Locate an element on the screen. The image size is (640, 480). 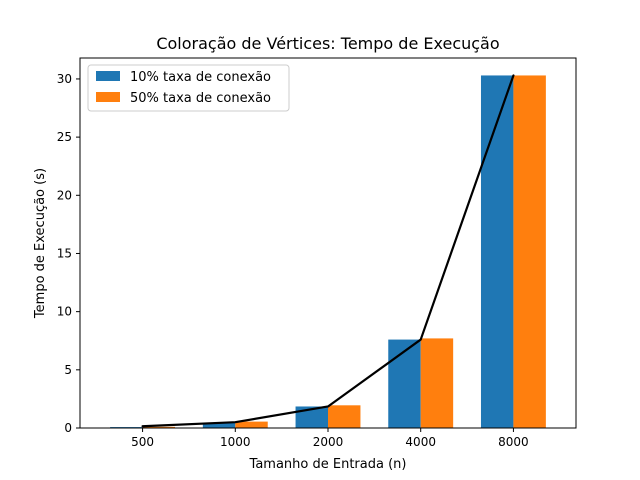
y-tick-label-25: 25 is located at coordinates (64, 137).